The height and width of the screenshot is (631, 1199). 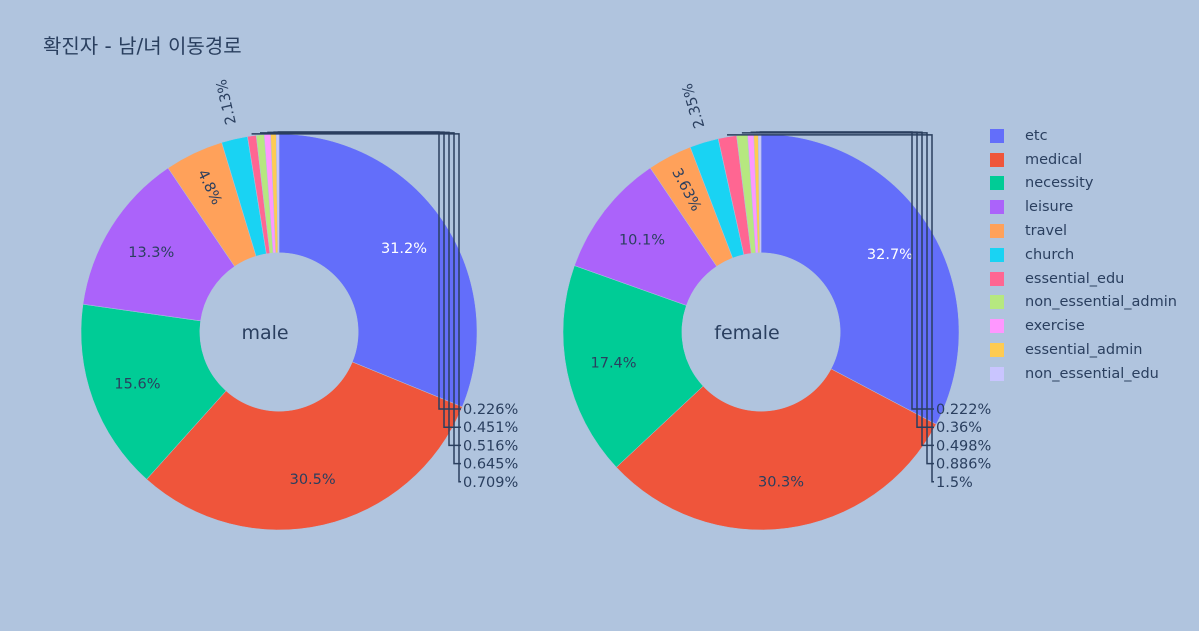 I want to click on slice-label: 32.7%, so click(x=890, y=255).